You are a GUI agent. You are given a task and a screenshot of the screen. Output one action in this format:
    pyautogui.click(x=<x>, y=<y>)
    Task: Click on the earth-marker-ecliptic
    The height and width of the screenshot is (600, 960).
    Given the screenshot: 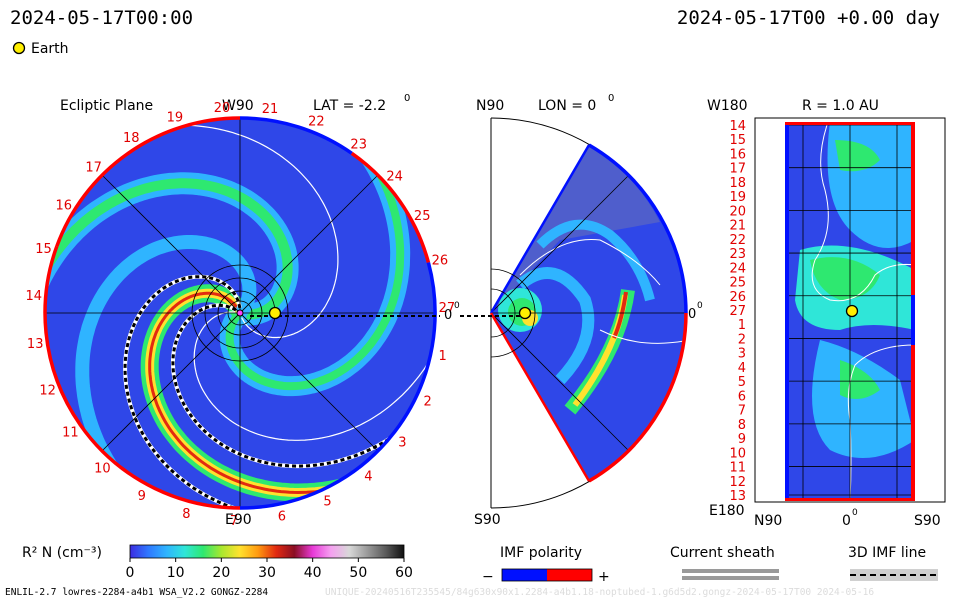 What is the action you would take?
    pyautogui.click(x=275, y=313)
    